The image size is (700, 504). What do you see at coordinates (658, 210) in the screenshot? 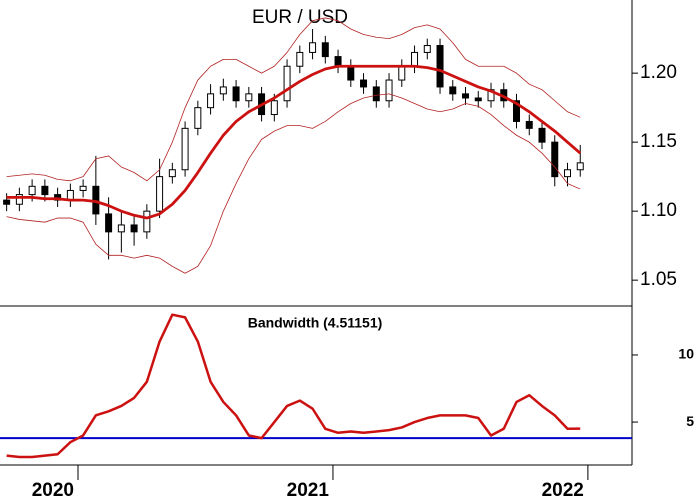
I see `y-tick-label: 1.10` at bounding box center [658, 210].